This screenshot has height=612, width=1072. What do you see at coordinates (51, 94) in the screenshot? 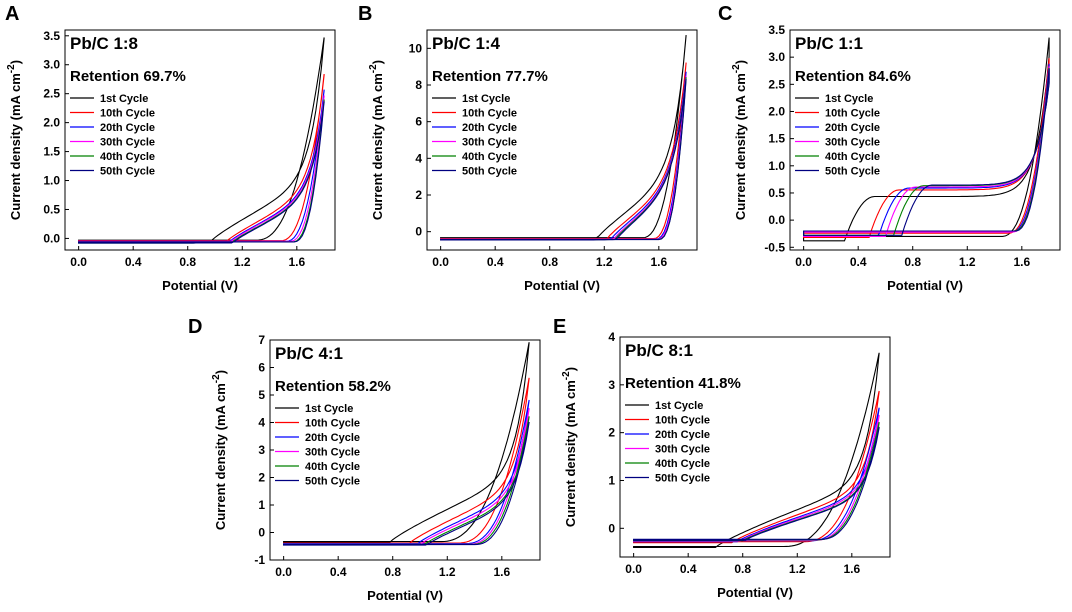
I see `y-tick-label: 2.5` at bounding box center [51, 94].